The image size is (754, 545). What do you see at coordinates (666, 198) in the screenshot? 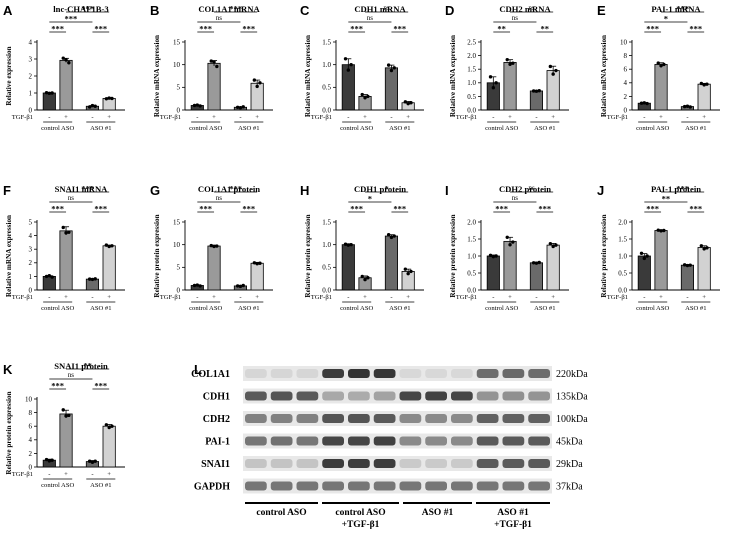
I see `significance-label: **` at bounding box center [666, 198].